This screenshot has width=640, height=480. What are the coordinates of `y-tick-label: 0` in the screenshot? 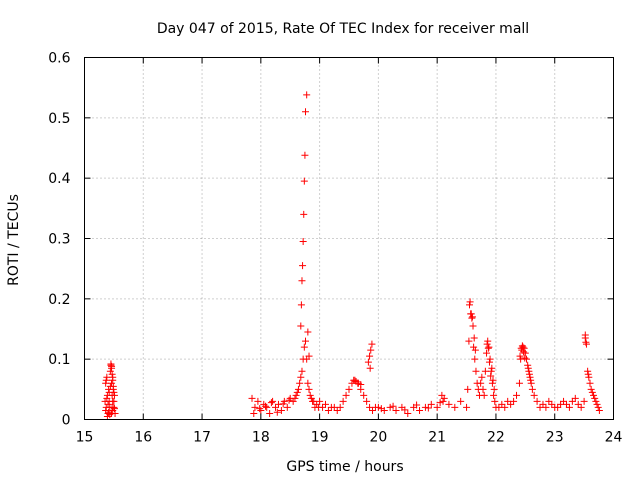 It's located at (66, 421).